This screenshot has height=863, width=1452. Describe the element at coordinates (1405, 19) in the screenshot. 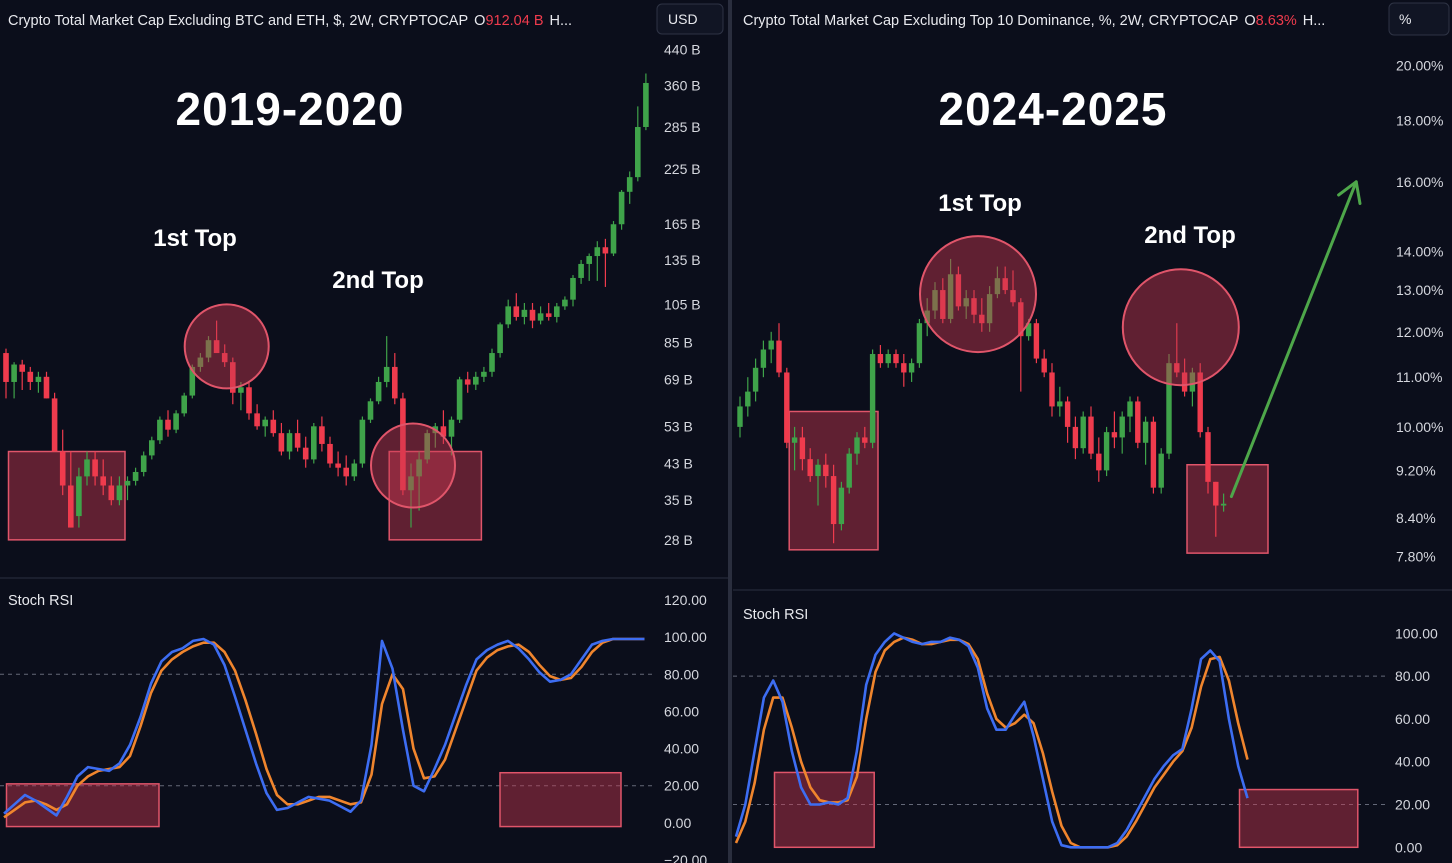

I see `right-unit-button-label: %` at that location.